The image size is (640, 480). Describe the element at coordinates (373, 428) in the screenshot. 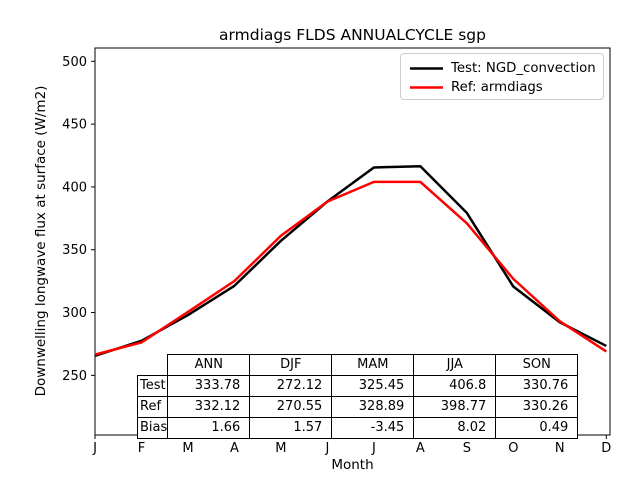

I see `table-cell: -3.45` at that location.